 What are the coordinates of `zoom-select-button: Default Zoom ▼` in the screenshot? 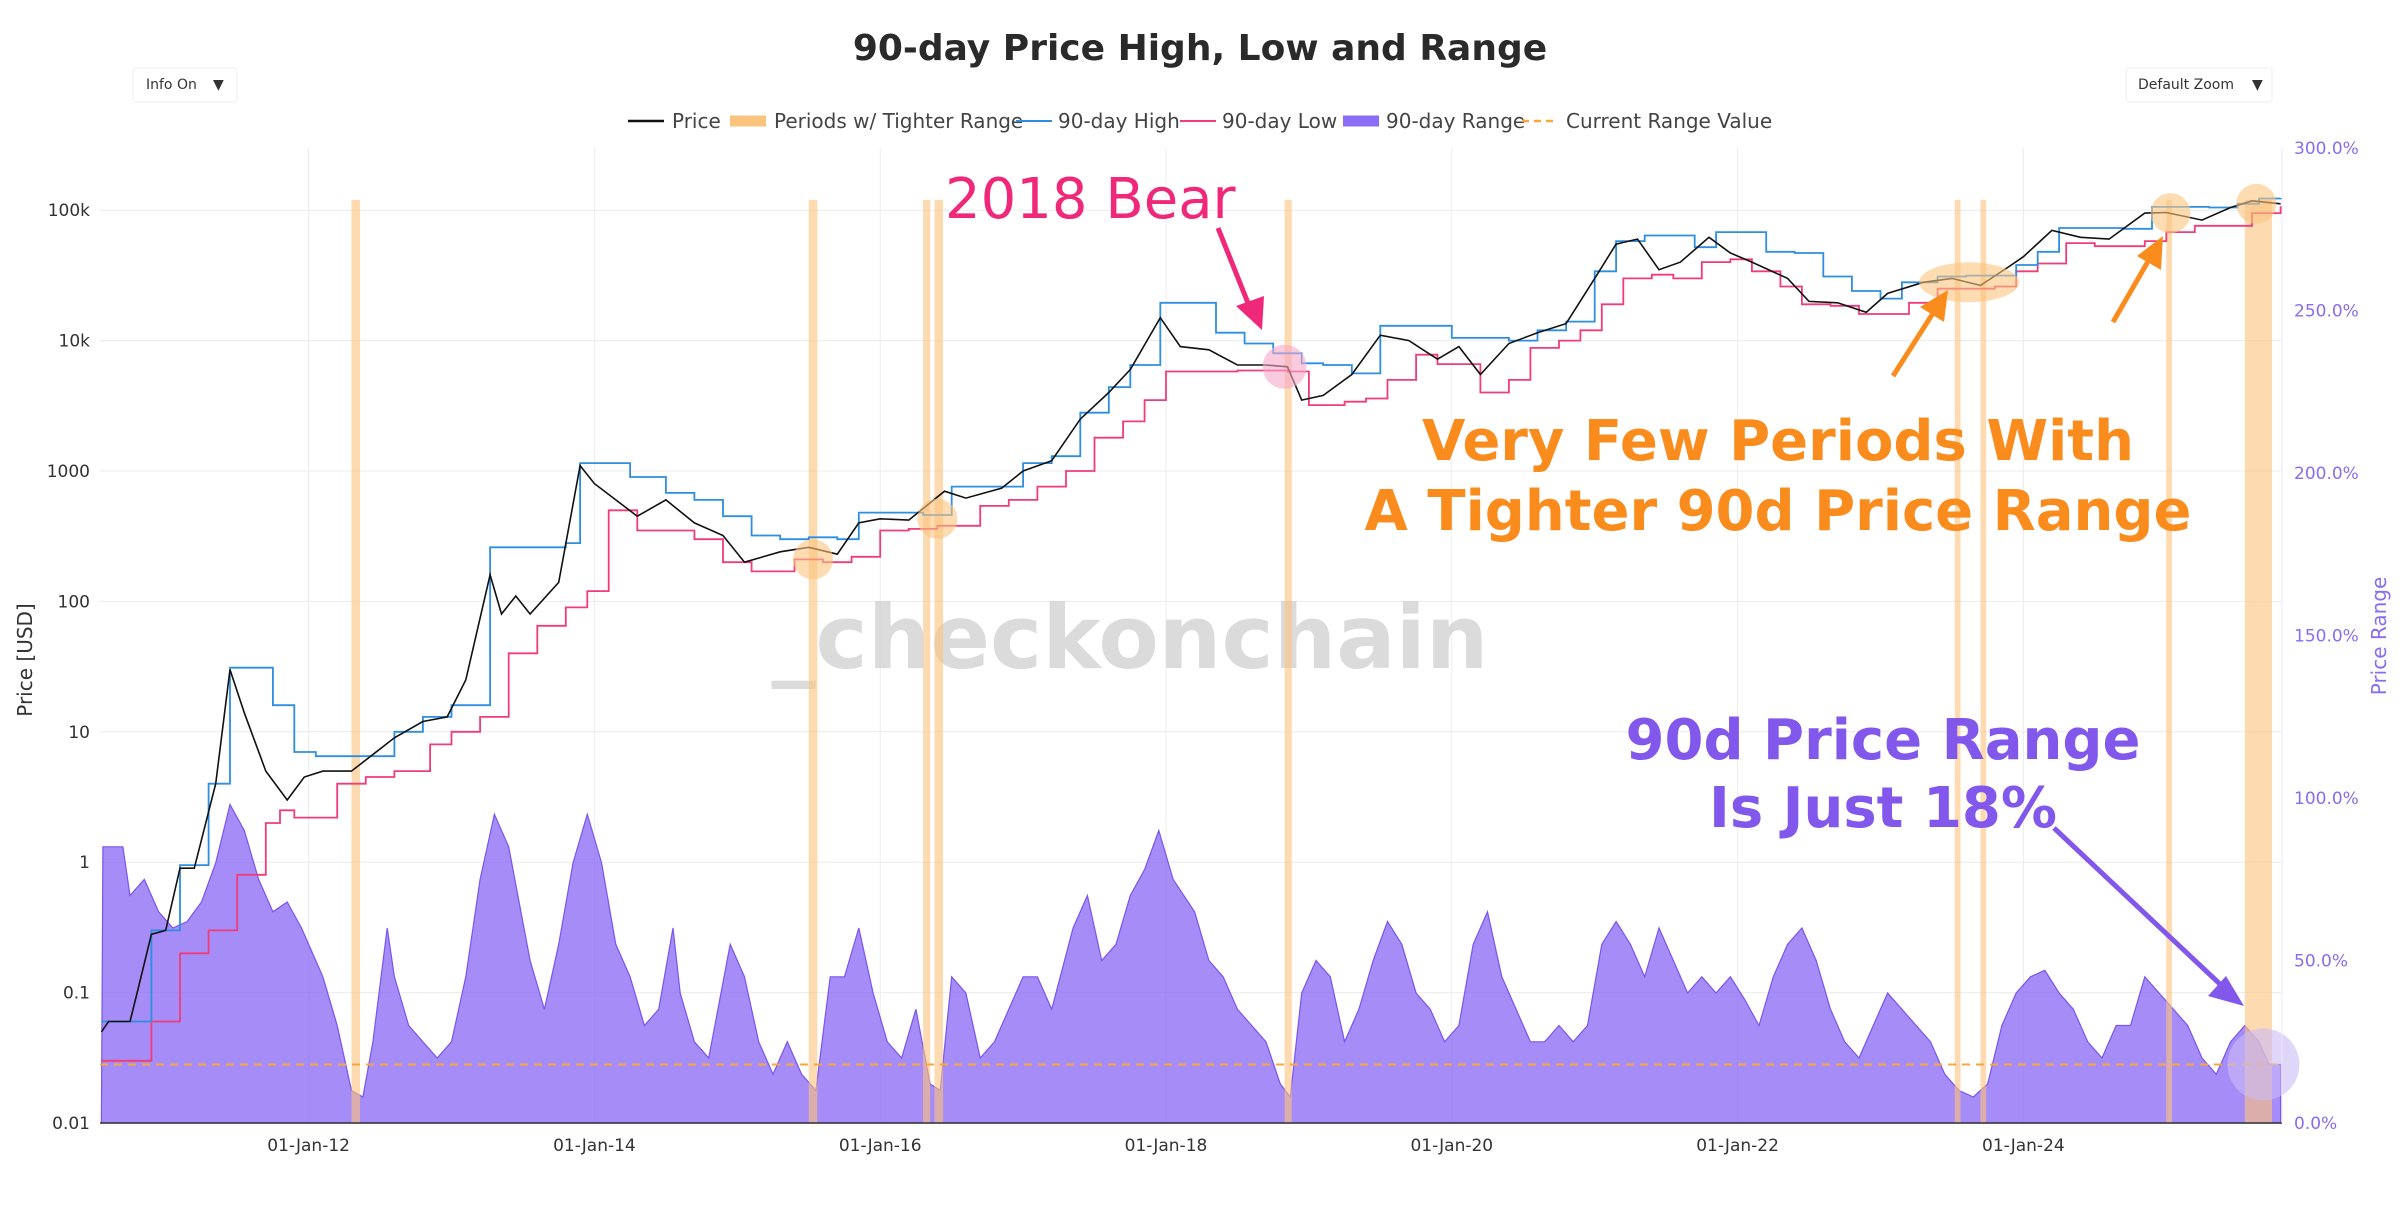 It's located at (2199, 85).